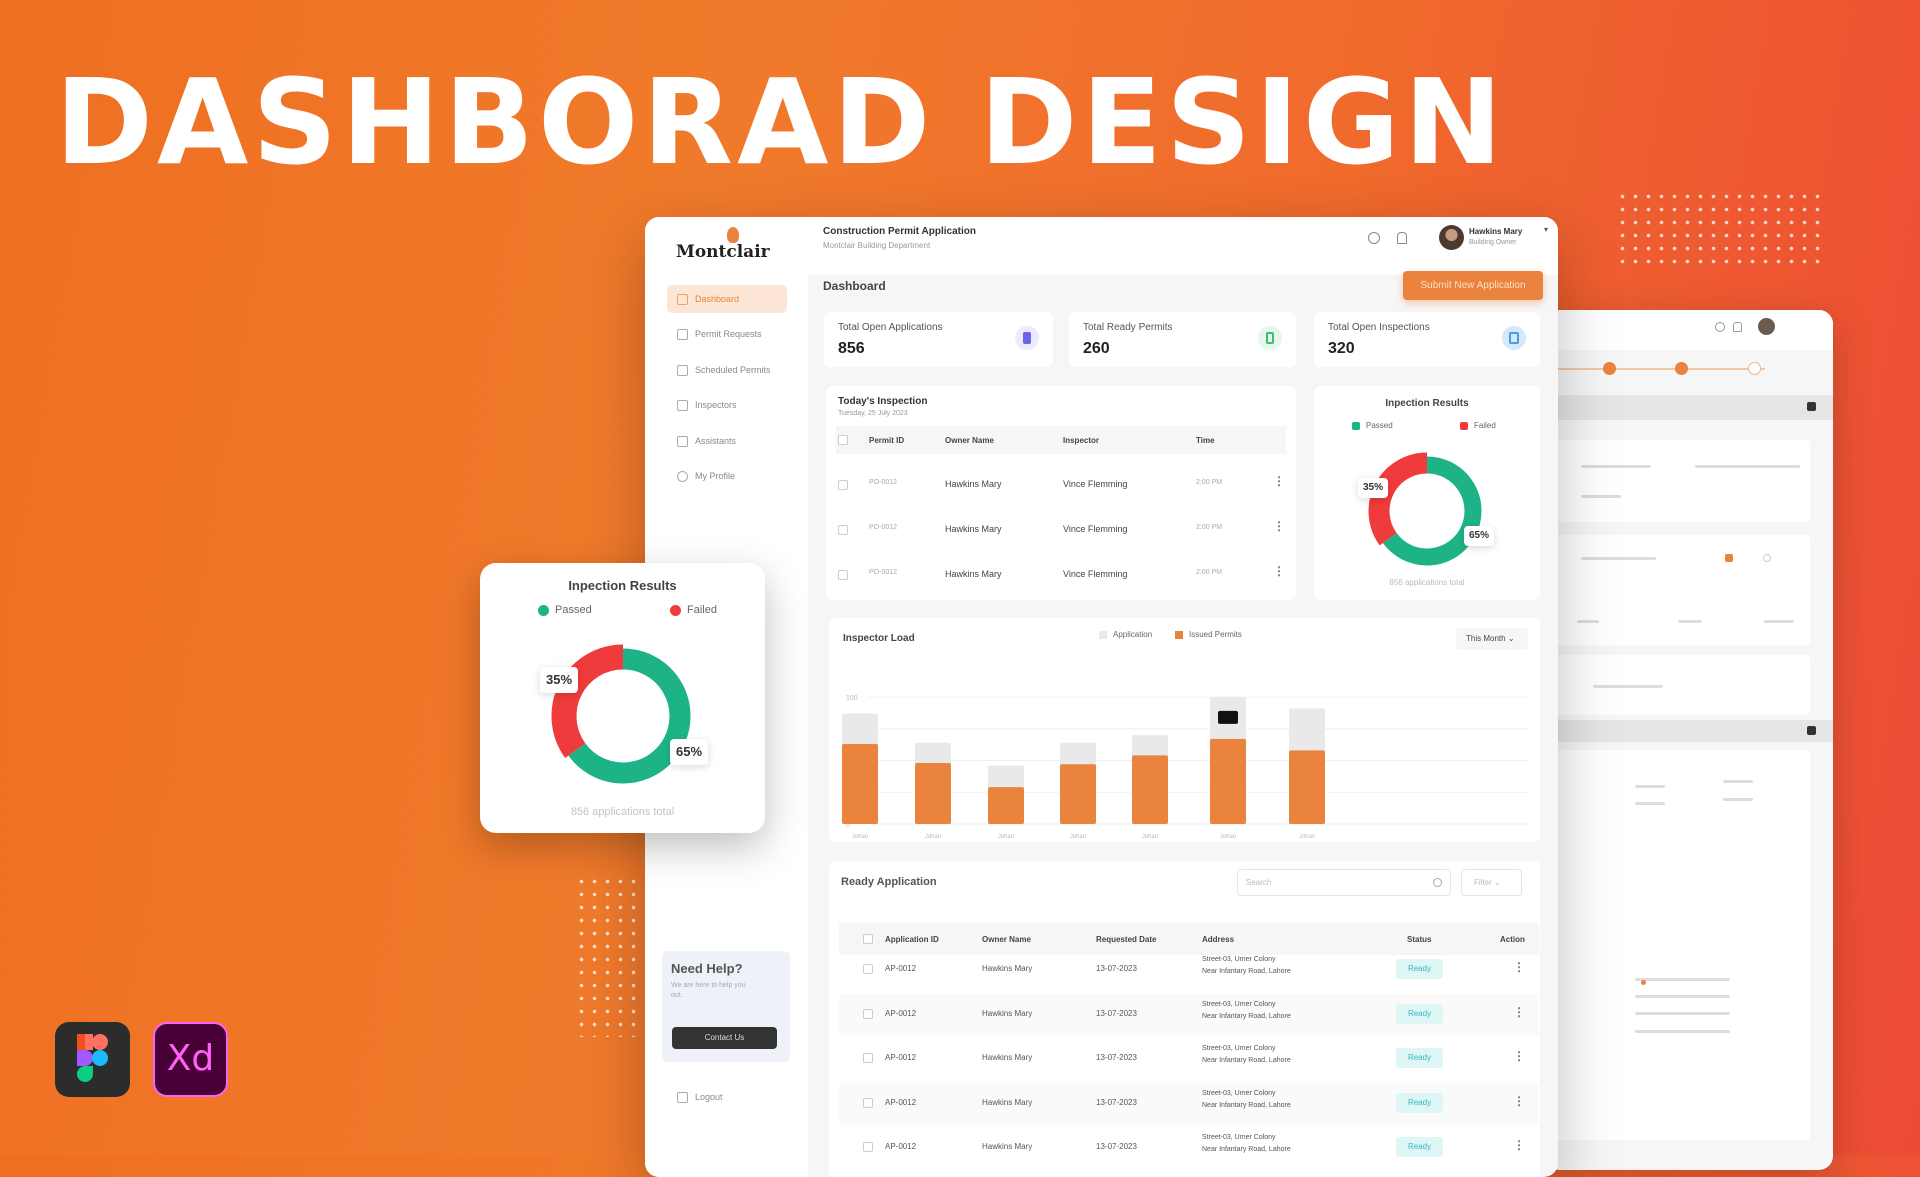  Describe the element at coordinates (702, 610) in the screenshot. I see `legend-failed: Failed` at that location.